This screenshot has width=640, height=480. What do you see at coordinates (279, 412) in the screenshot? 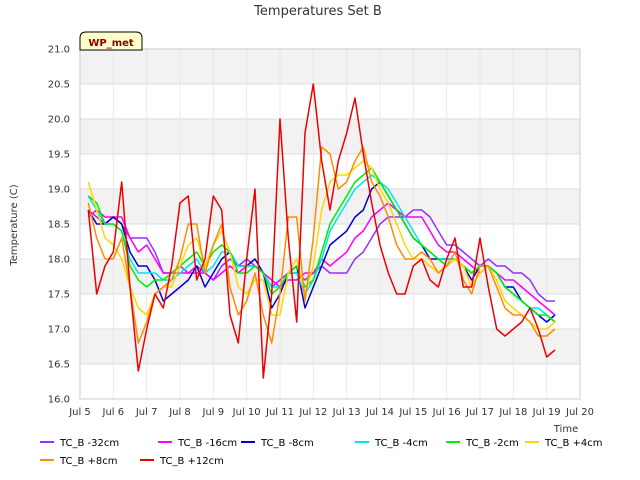
I see `x-tick-label: Jul 11` at bounding box center [279, 412].